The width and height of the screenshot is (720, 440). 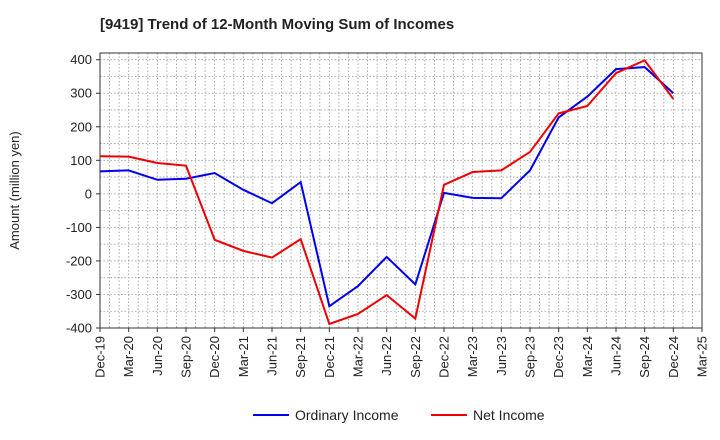 What do you see at coordinates (329, 357) in the screenshot?
I see `x-tick-label: Dec-21` at bounding box center [329, 357].